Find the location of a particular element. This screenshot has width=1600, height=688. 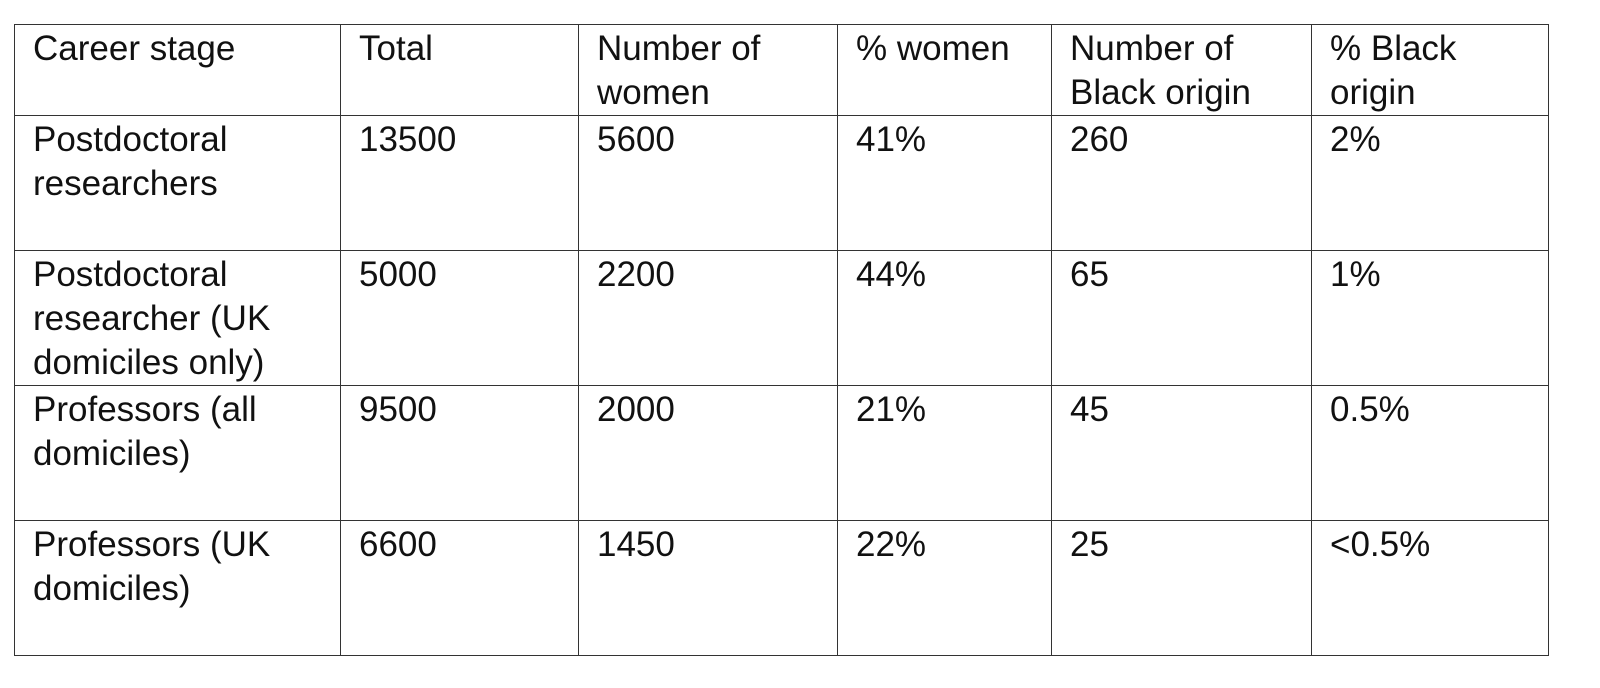

table-cell: 25 is located at coordinates (1181, 588).